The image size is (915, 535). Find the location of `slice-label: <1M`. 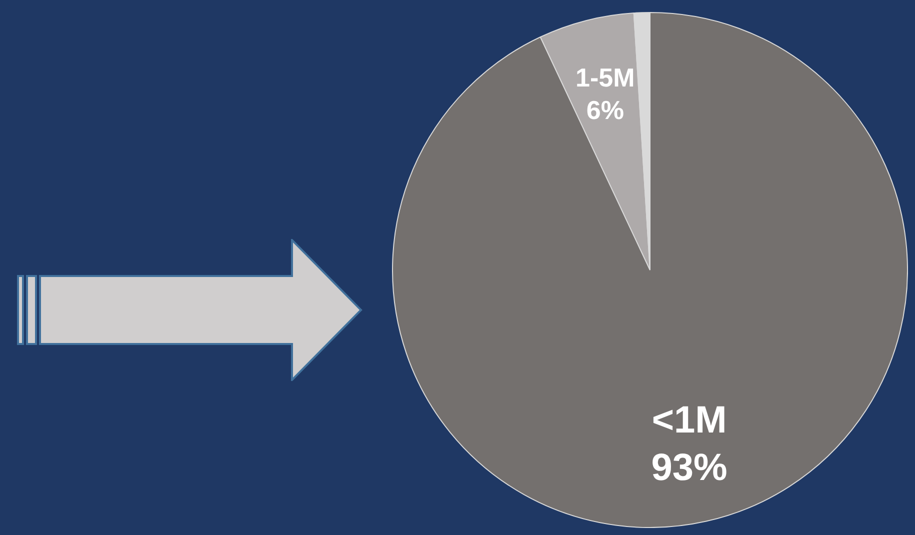

slice-label: <1M is located at coordinates (689, 421).